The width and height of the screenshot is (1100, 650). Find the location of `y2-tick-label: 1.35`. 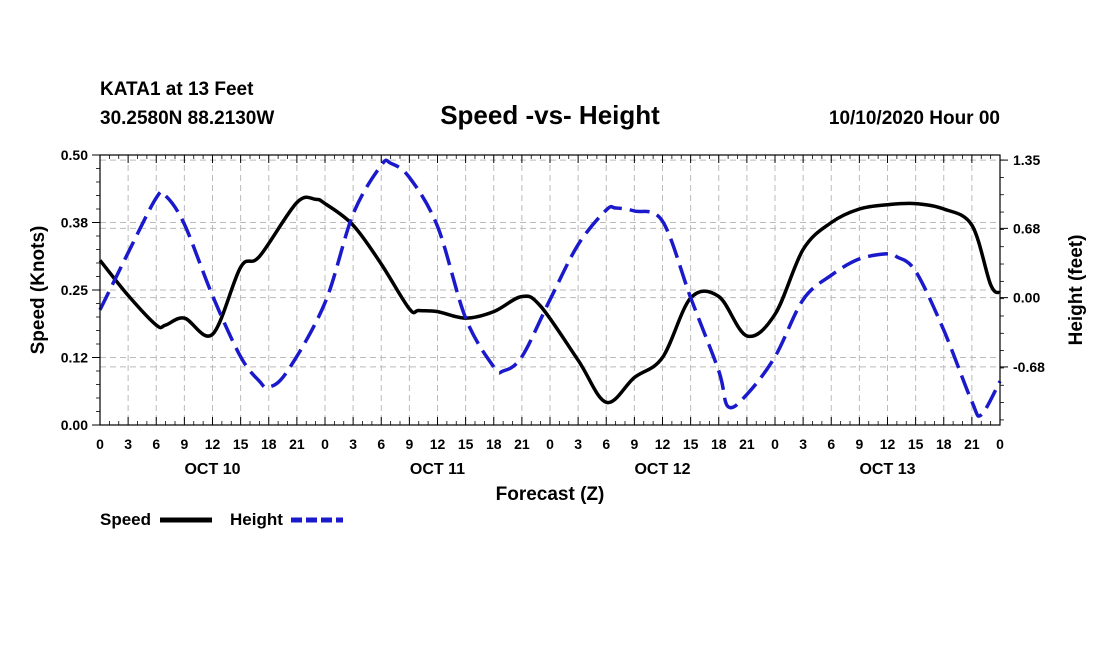

y2-tick-label: 1.35 is located at coordinates (1026, 160).